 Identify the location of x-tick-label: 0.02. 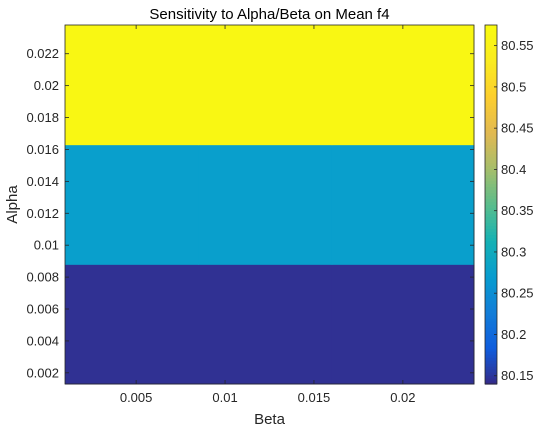
(402, 397).